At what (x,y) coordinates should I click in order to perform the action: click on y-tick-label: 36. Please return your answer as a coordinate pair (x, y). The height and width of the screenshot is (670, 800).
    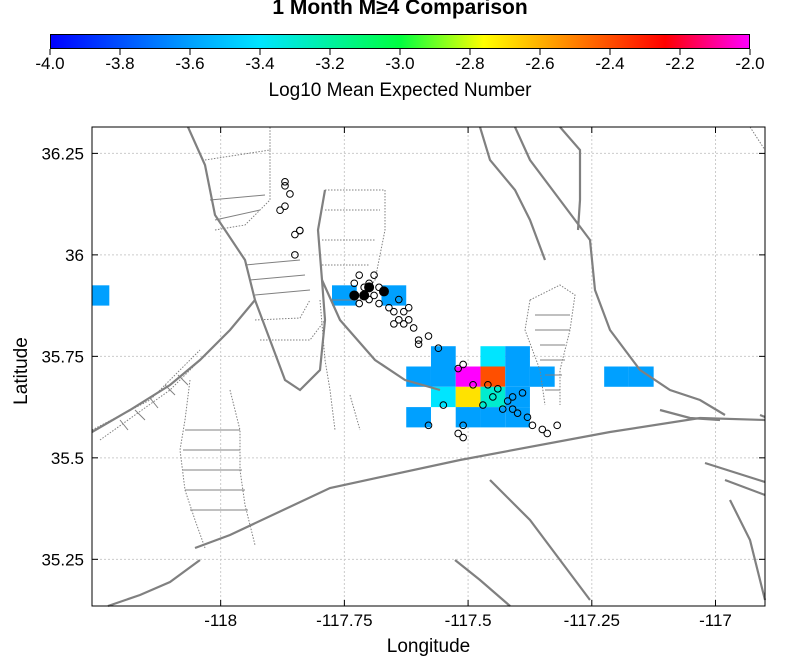
    Looking at the image, I should click on (74, 255).